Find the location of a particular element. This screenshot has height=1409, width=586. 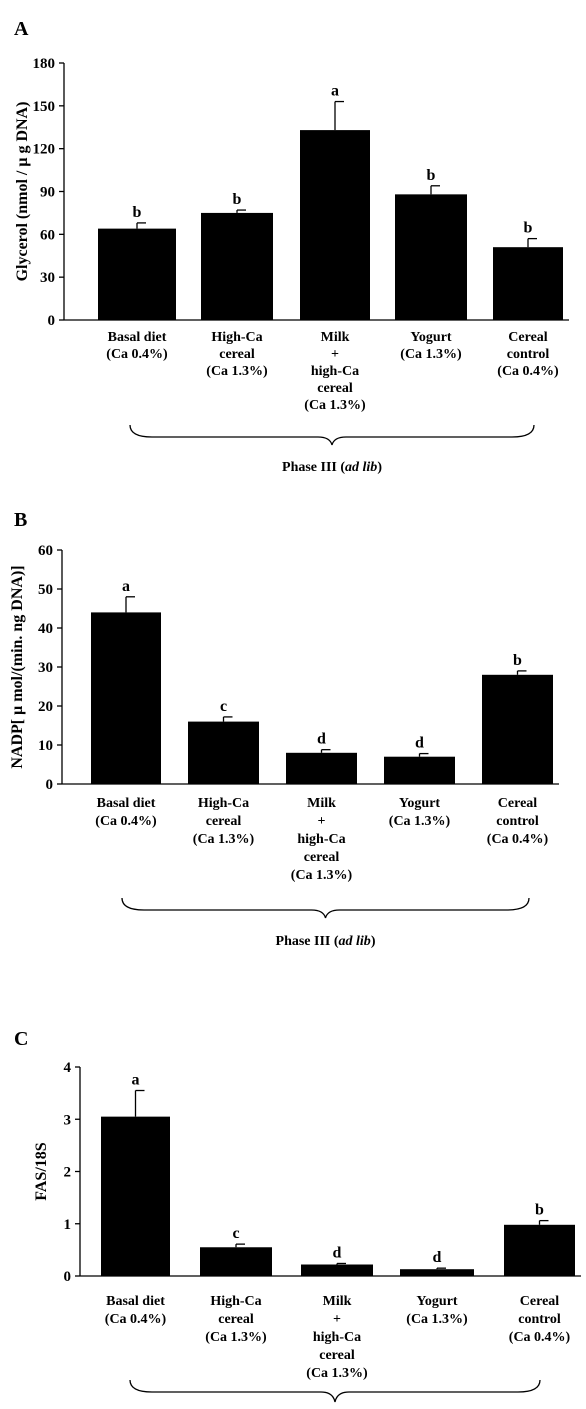

panel-label: A is located at coordinates (21, 29).